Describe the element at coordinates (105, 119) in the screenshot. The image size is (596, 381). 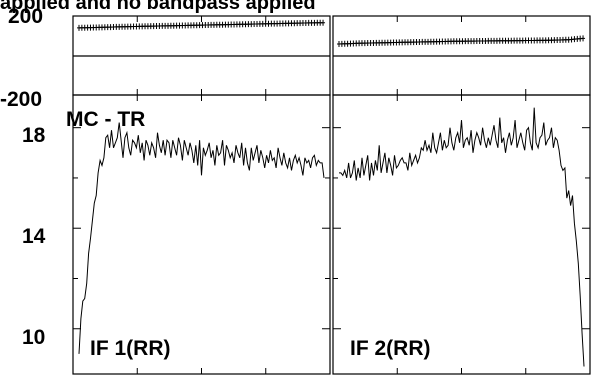
I see `baseline-label: MC - TR` at that location.